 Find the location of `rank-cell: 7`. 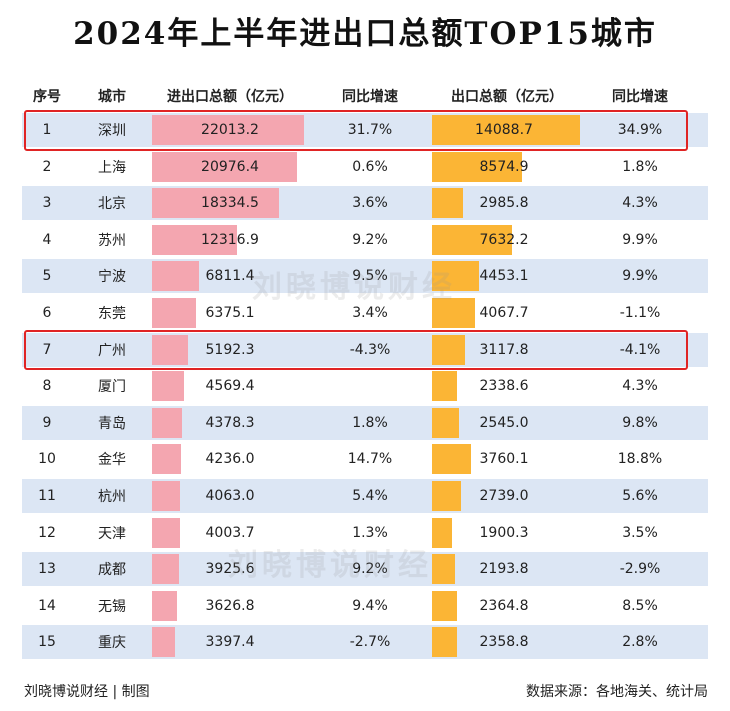

rank-cell: 7 is located at coordinates (47, 349).